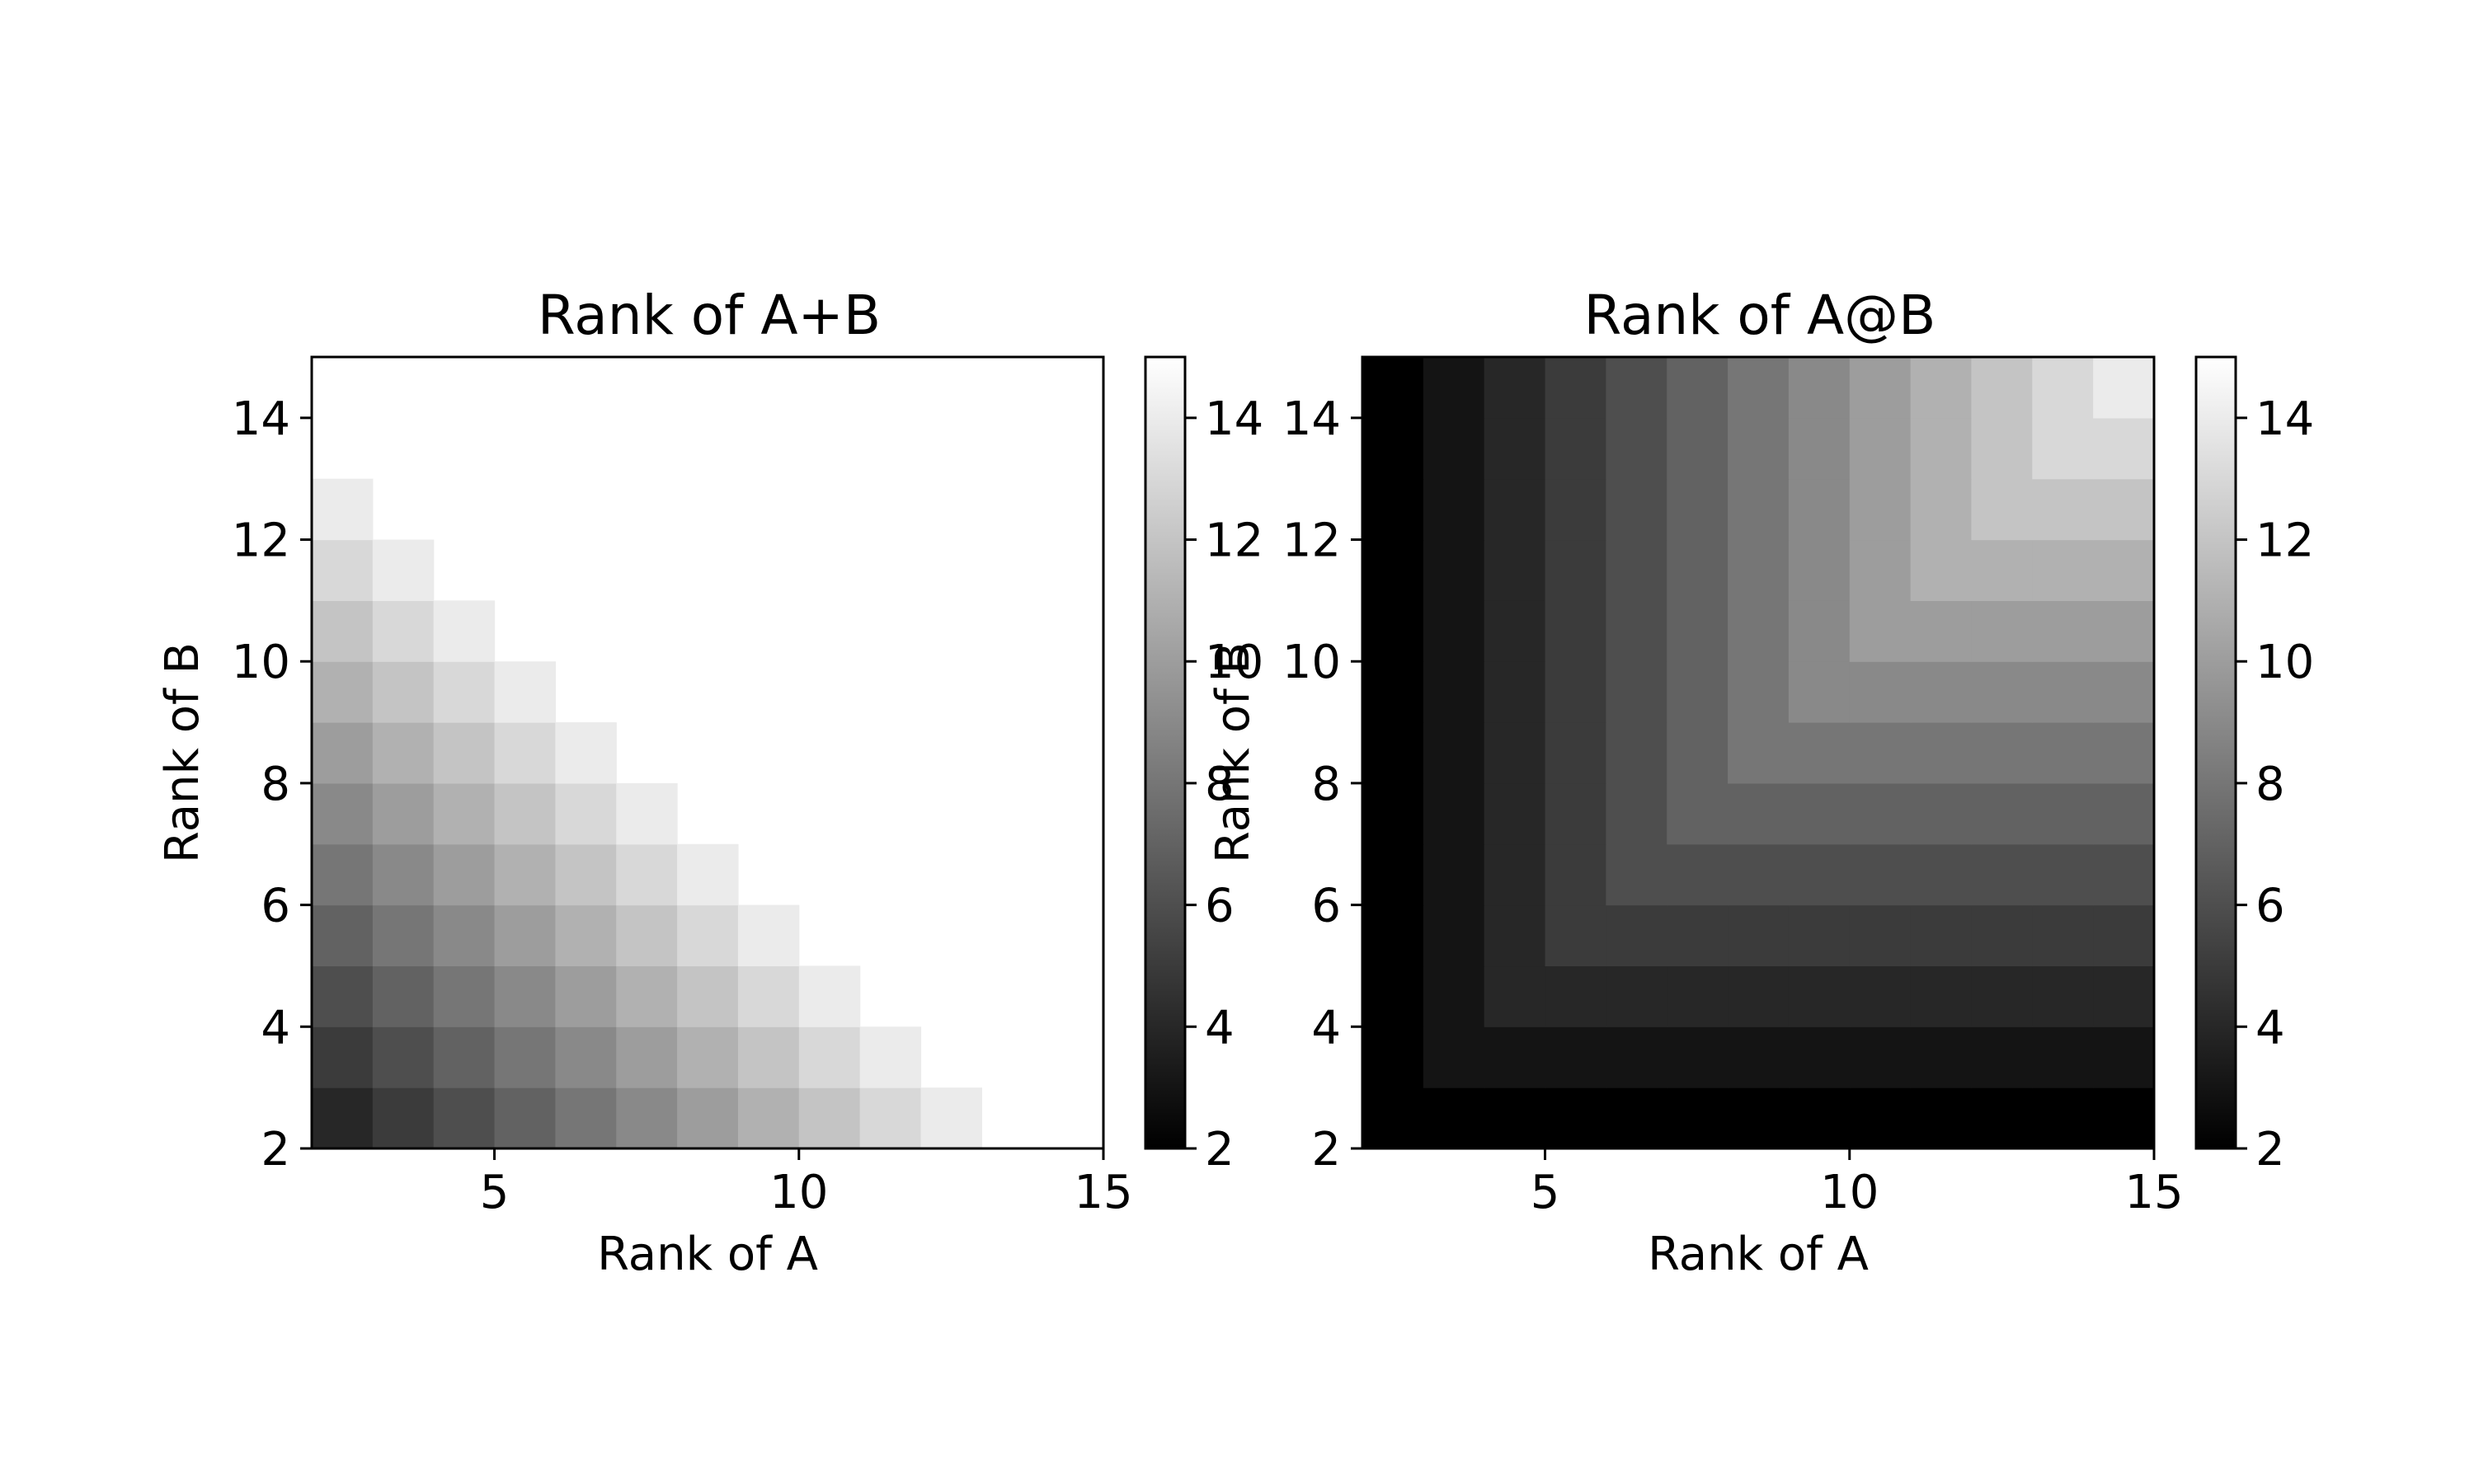  I want to click on x-axis: 5 10 15, so click(806, 1183).